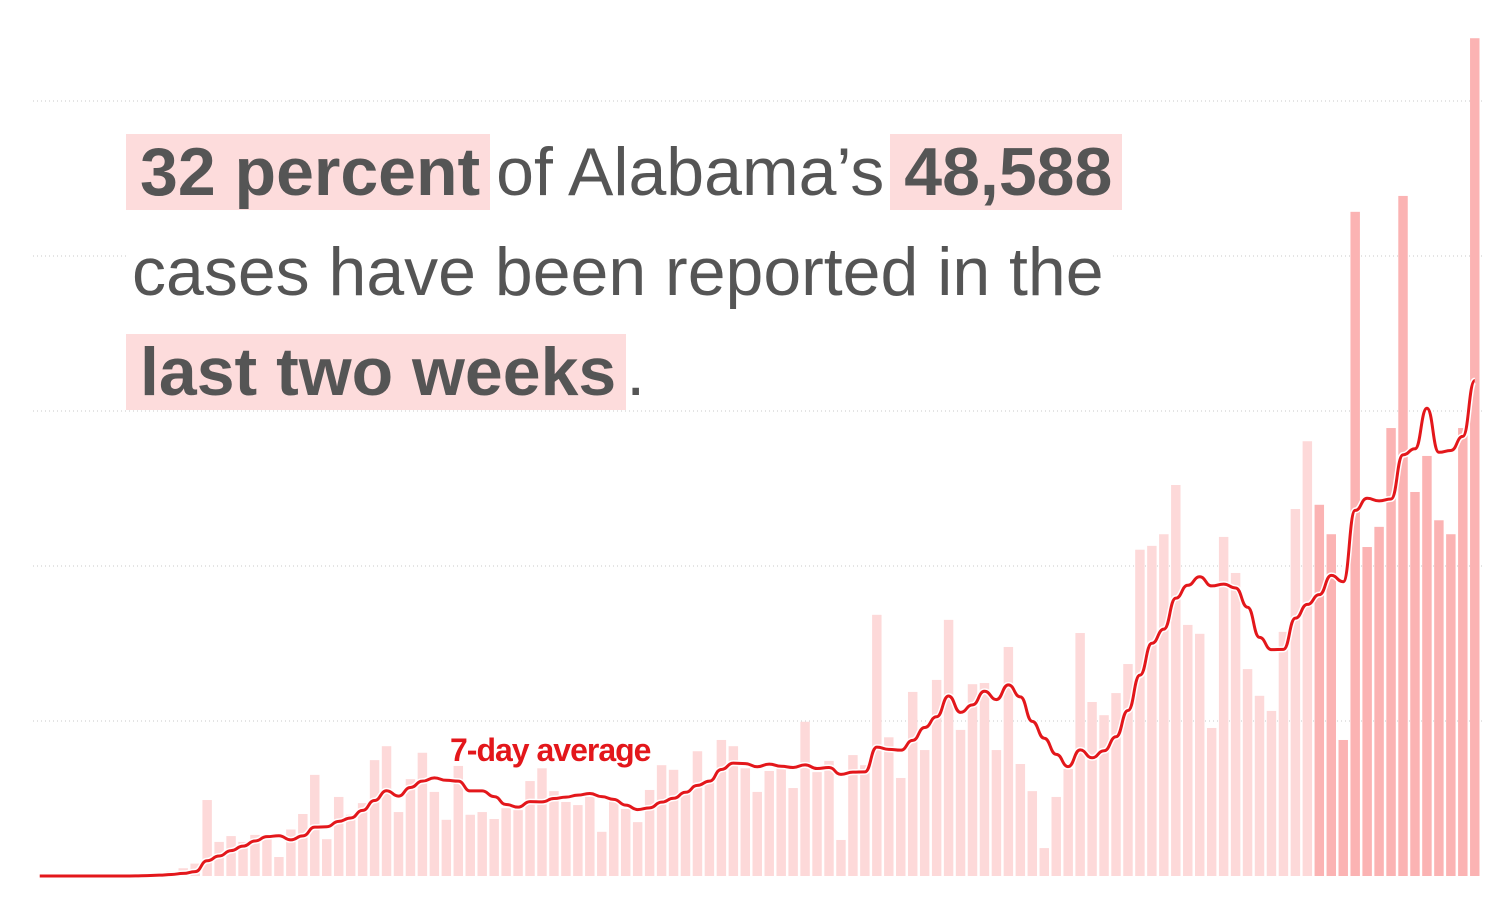 The image size is (1500, 900). I want to click on headline-line-1: 32 percent of Alabama’s 48,588, so click(686, 172).